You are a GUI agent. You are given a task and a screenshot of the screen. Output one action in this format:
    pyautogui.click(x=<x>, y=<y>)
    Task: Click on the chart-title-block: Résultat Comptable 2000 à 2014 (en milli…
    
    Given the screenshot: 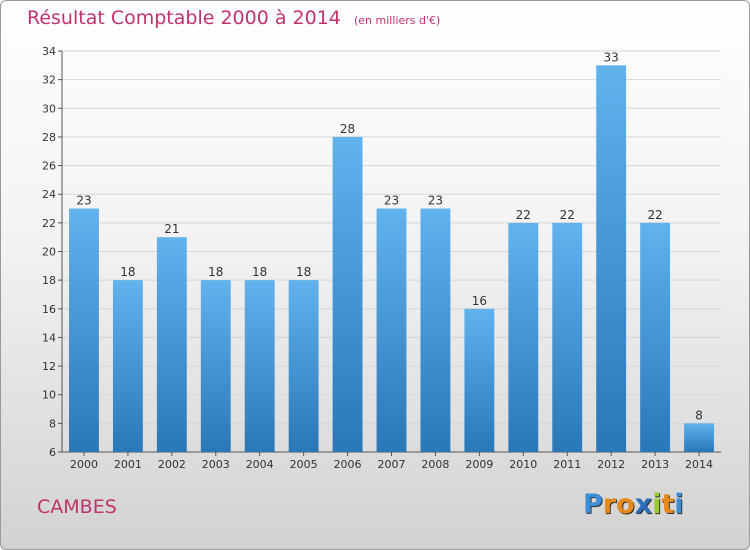 What is the action you would take?
    pyautogui.click(x=233, y=18)
    